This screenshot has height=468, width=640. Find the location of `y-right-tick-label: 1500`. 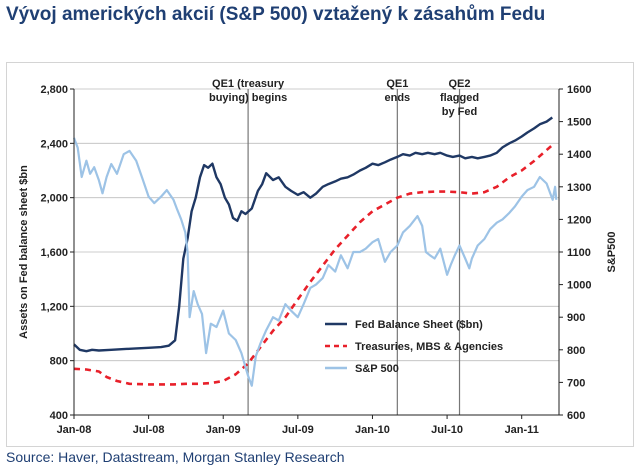

y-right-tick-label: 1500 is located at coordinates (579, 123).